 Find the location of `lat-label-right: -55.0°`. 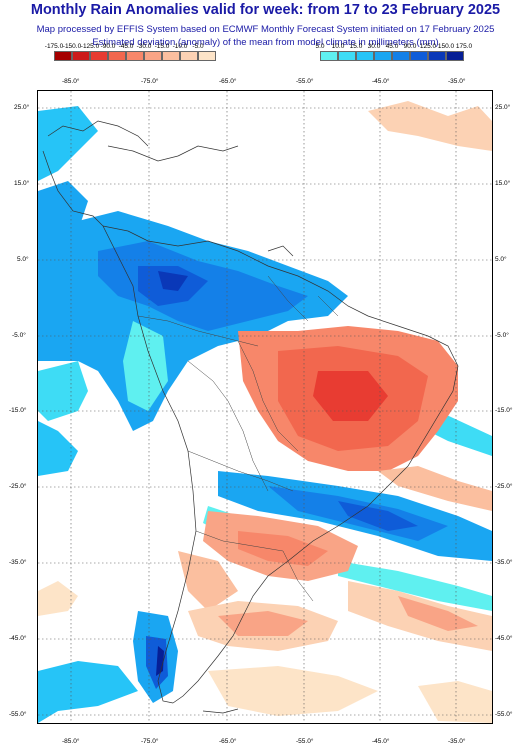

lat-label-right: -55.0° is located at coordinates (504, 714).